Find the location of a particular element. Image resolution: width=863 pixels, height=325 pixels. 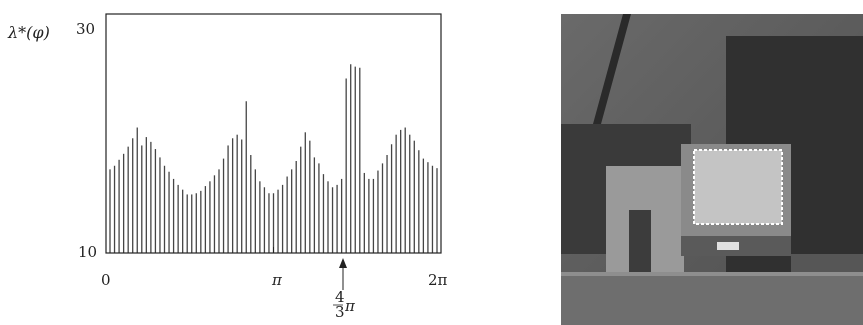

annotation-four-thirds-pi: 4 3 π is located at coordinates (344, 289).